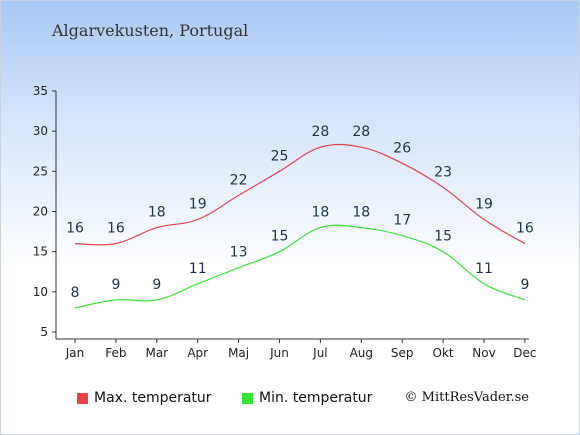 Image resolution: width=580 pixels, height=435 pixels. Describe the element at coordinates (156, 353) in the screenshot. I see `x-tick-label: Mar` at that location.